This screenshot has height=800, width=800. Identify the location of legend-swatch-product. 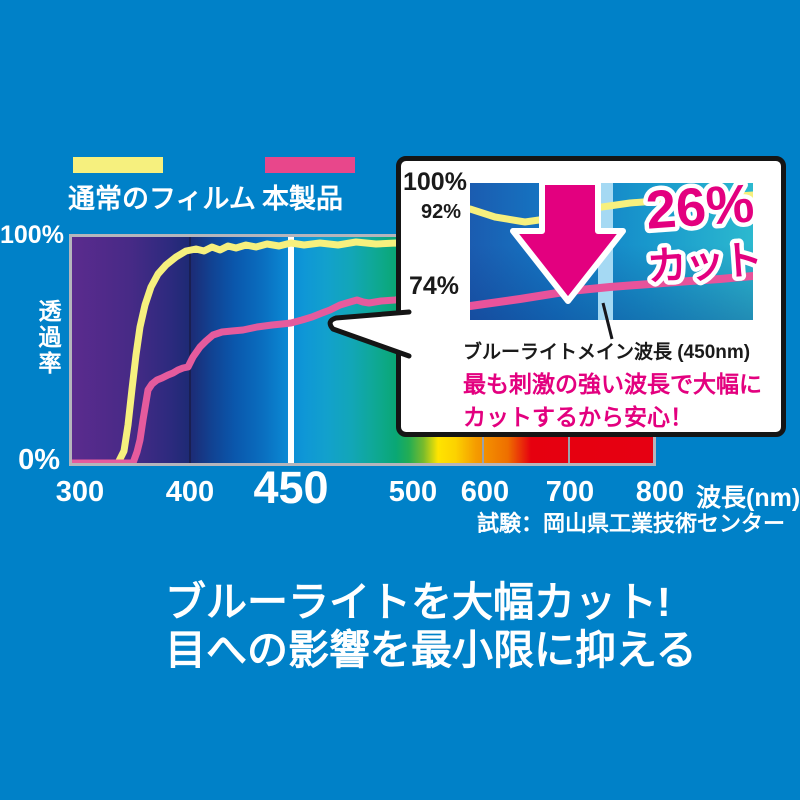
(310, 165).